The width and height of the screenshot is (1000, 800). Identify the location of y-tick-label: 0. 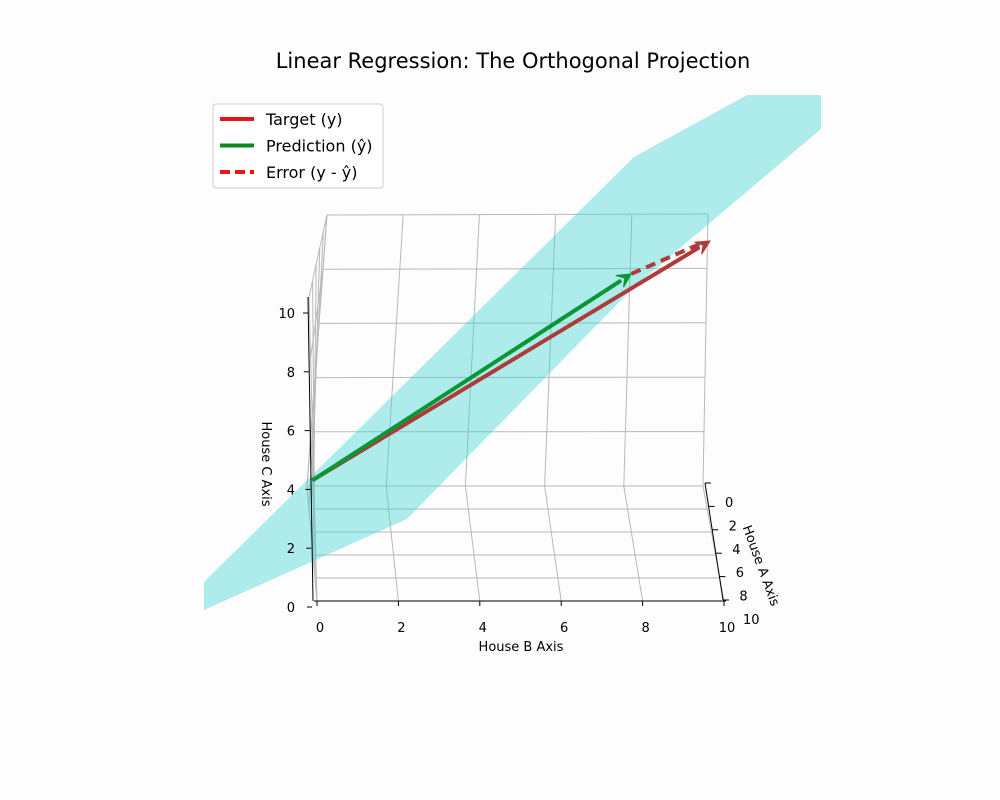
(320, 628).